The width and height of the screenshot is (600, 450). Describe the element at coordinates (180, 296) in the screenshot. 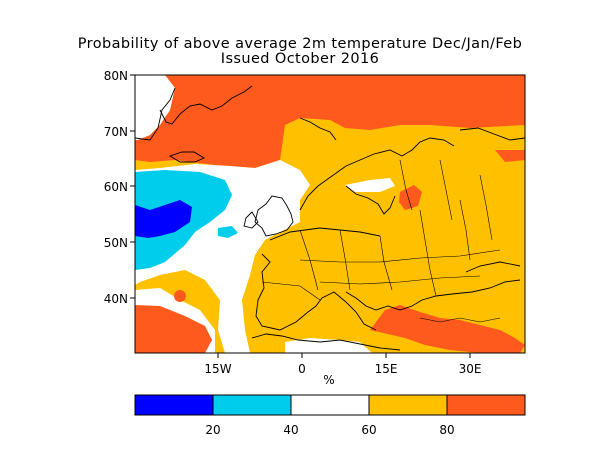

I see `region-azores-orange` at that location.